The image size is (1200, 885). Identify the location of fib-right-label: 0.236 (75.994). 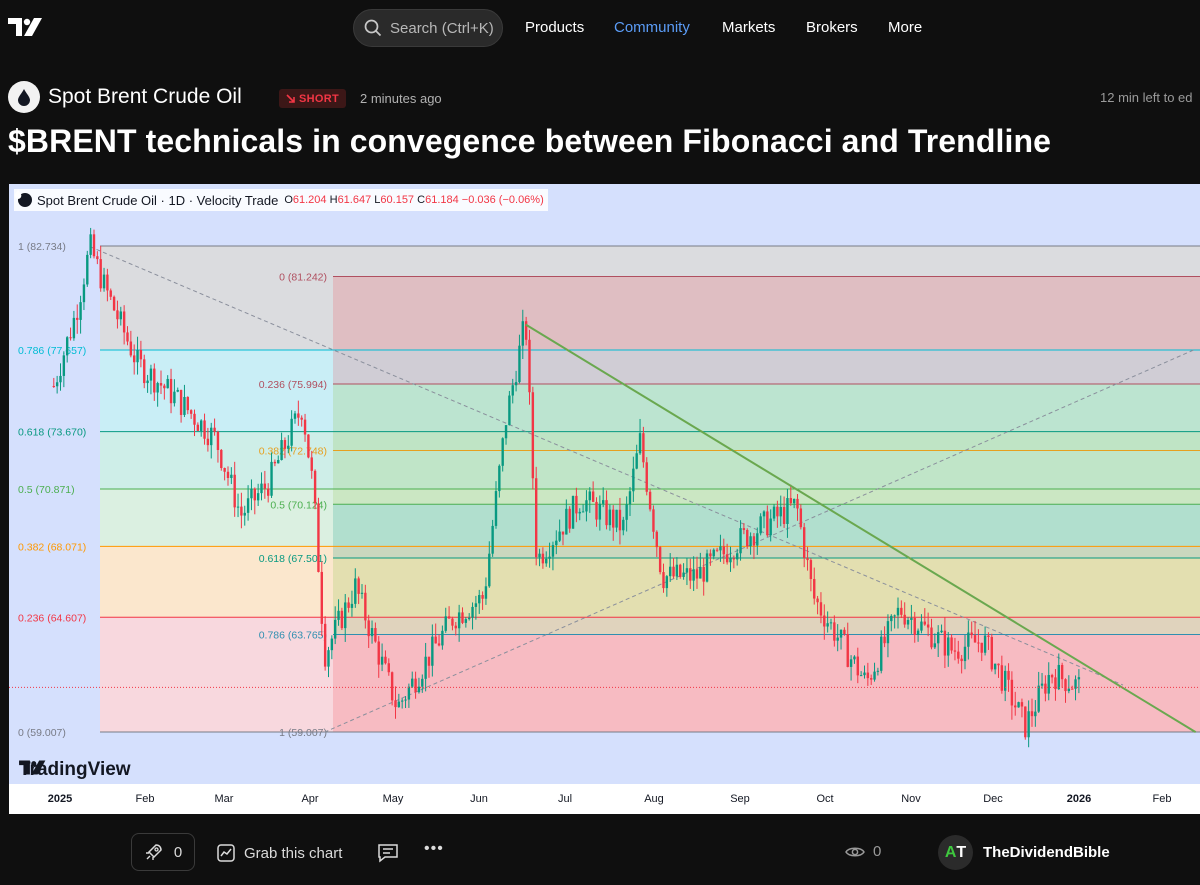
(293, 385).